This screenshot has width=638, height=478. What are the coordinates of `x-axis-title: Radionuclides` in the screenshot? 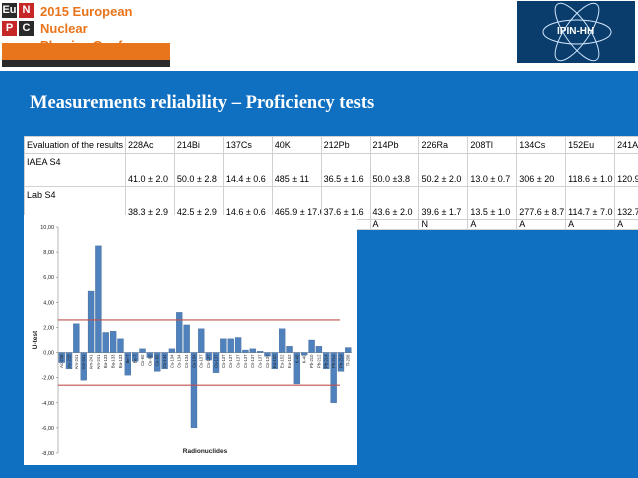 It's located at (205, 451).